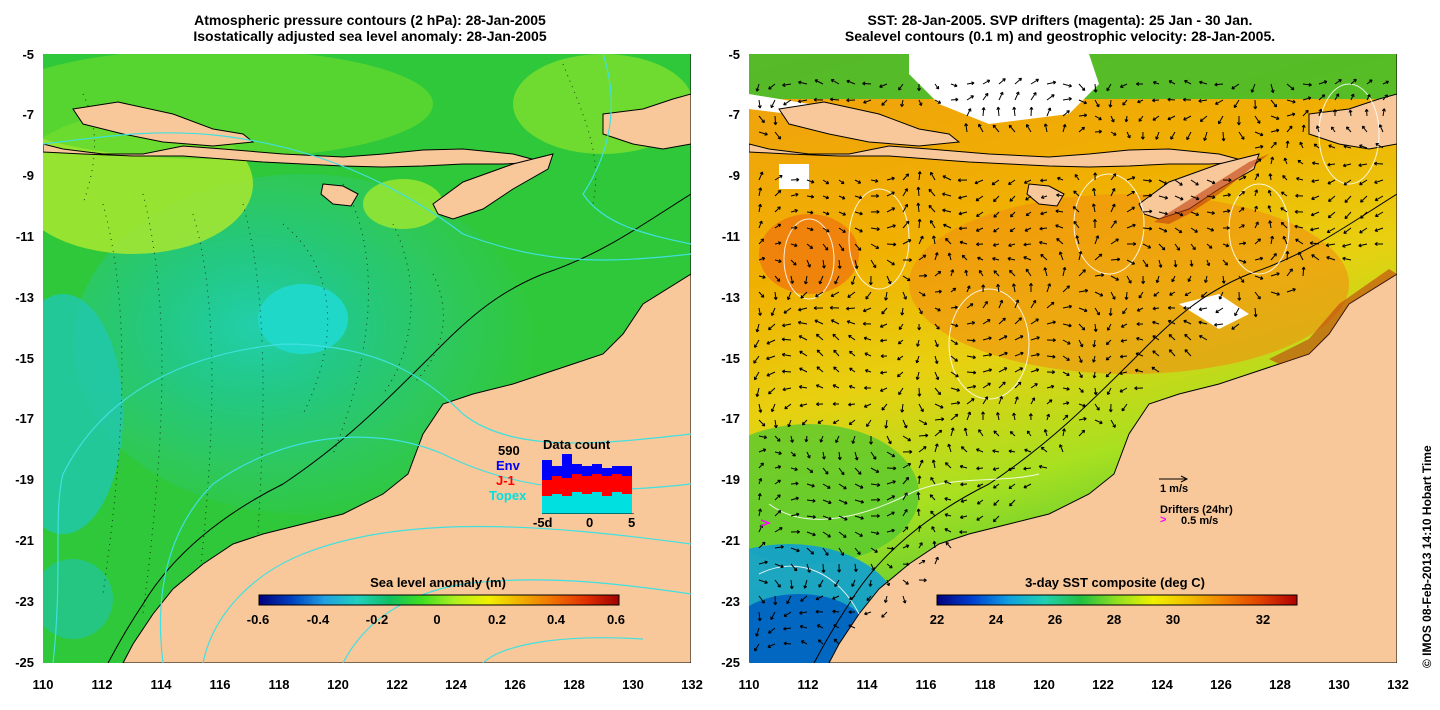  What do you see at coordinates (633, 684) in the screenshot?
I see `x-tick-label: 130` at bounding box center [633, 684].